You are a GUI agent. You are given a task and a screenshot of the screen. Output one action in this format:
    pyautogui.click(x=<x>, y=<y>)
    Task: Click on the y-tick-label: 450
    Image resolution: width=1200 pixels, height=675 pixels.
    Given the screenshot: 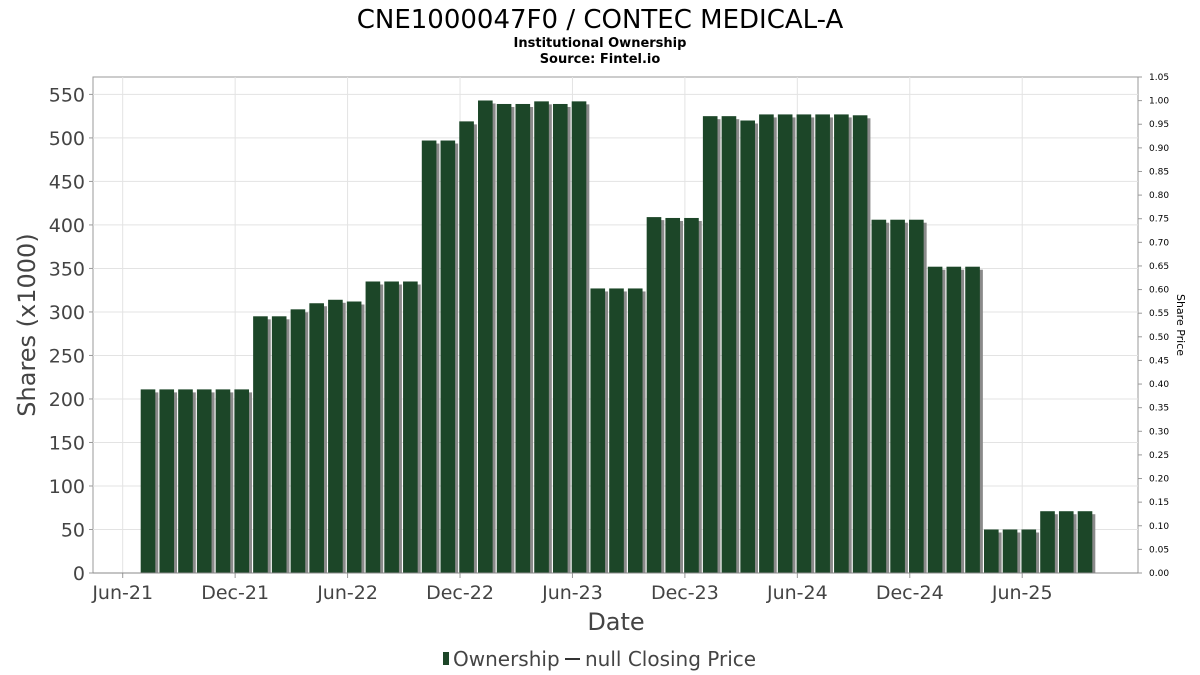 What is the action you would take?
    pyautogui.click(x=67, y=182)
    